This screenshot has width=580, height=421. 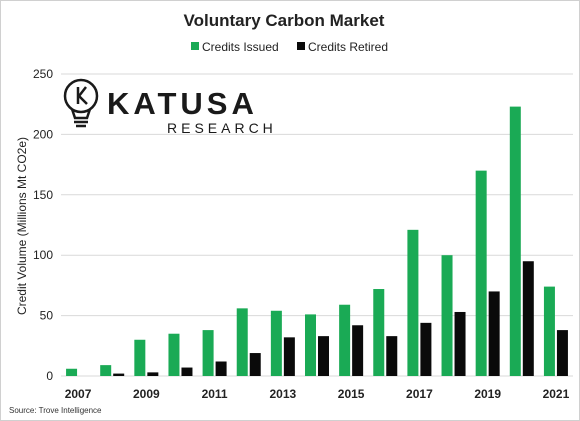 What do you see at coordinates (240, 47) in the screenshot?
I see `legend-label-issued: Credits Issued` at bounding box center [240, 47].